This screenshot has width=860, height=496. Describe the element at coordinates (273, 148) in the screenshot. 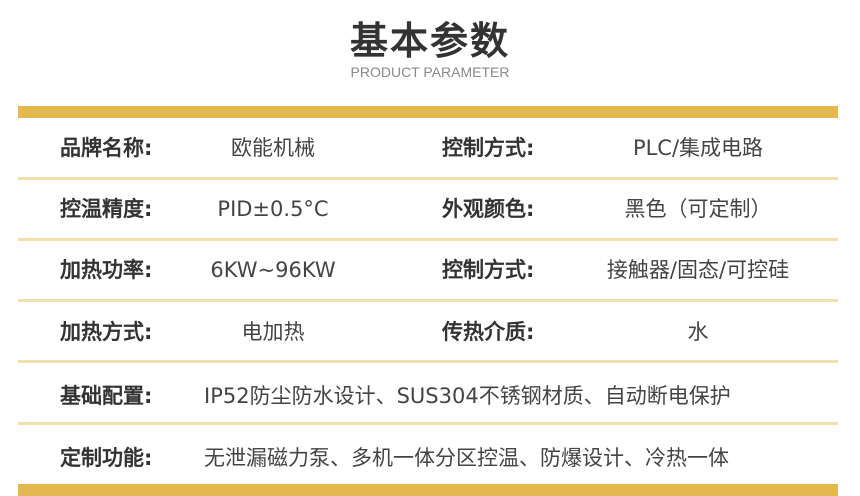

I see `param-value: 欧能机械` at that location.